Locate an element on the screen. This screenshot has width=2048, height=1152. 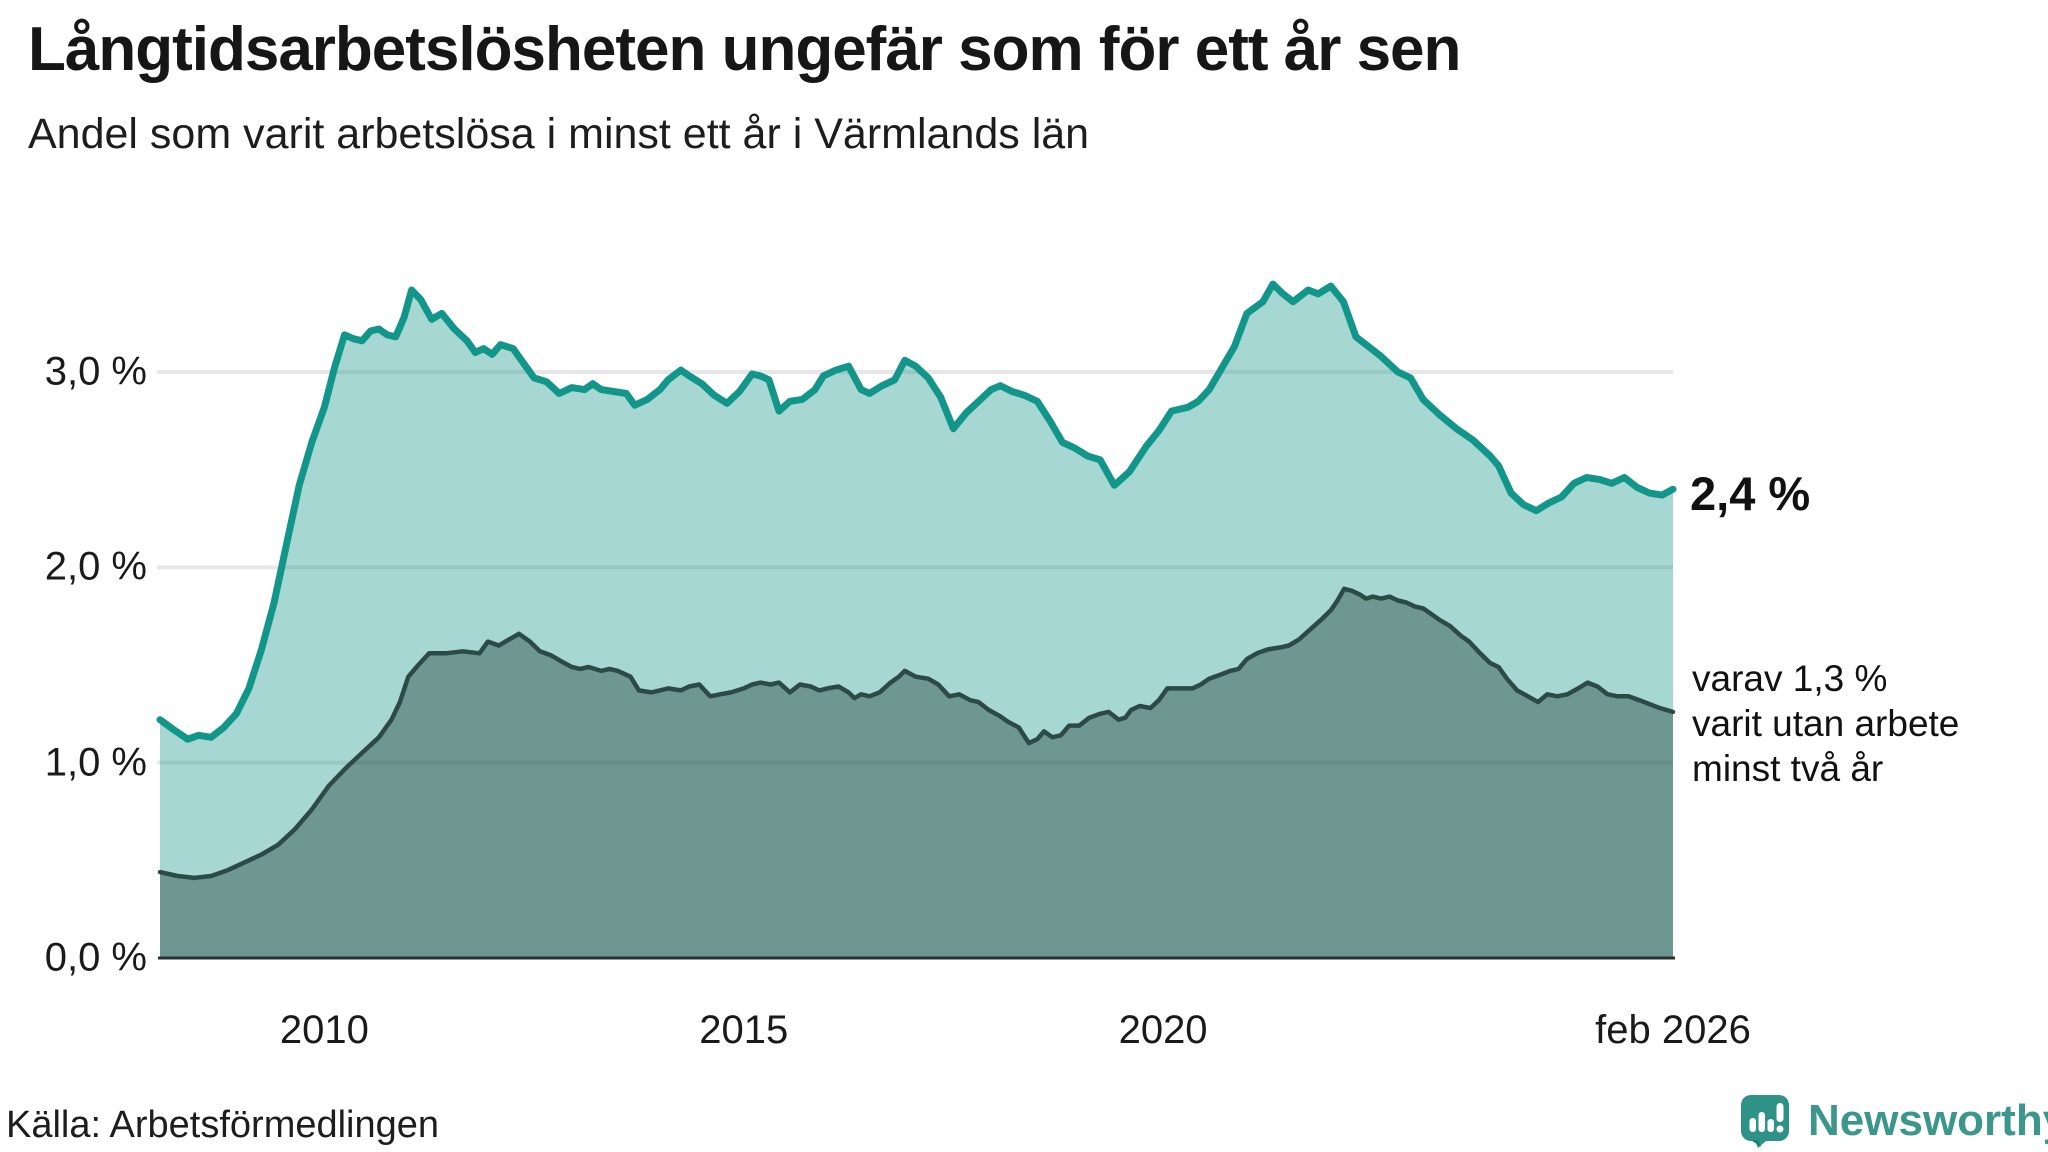
y-tick-label: 0,0 % is located at coordinates (95, 957).